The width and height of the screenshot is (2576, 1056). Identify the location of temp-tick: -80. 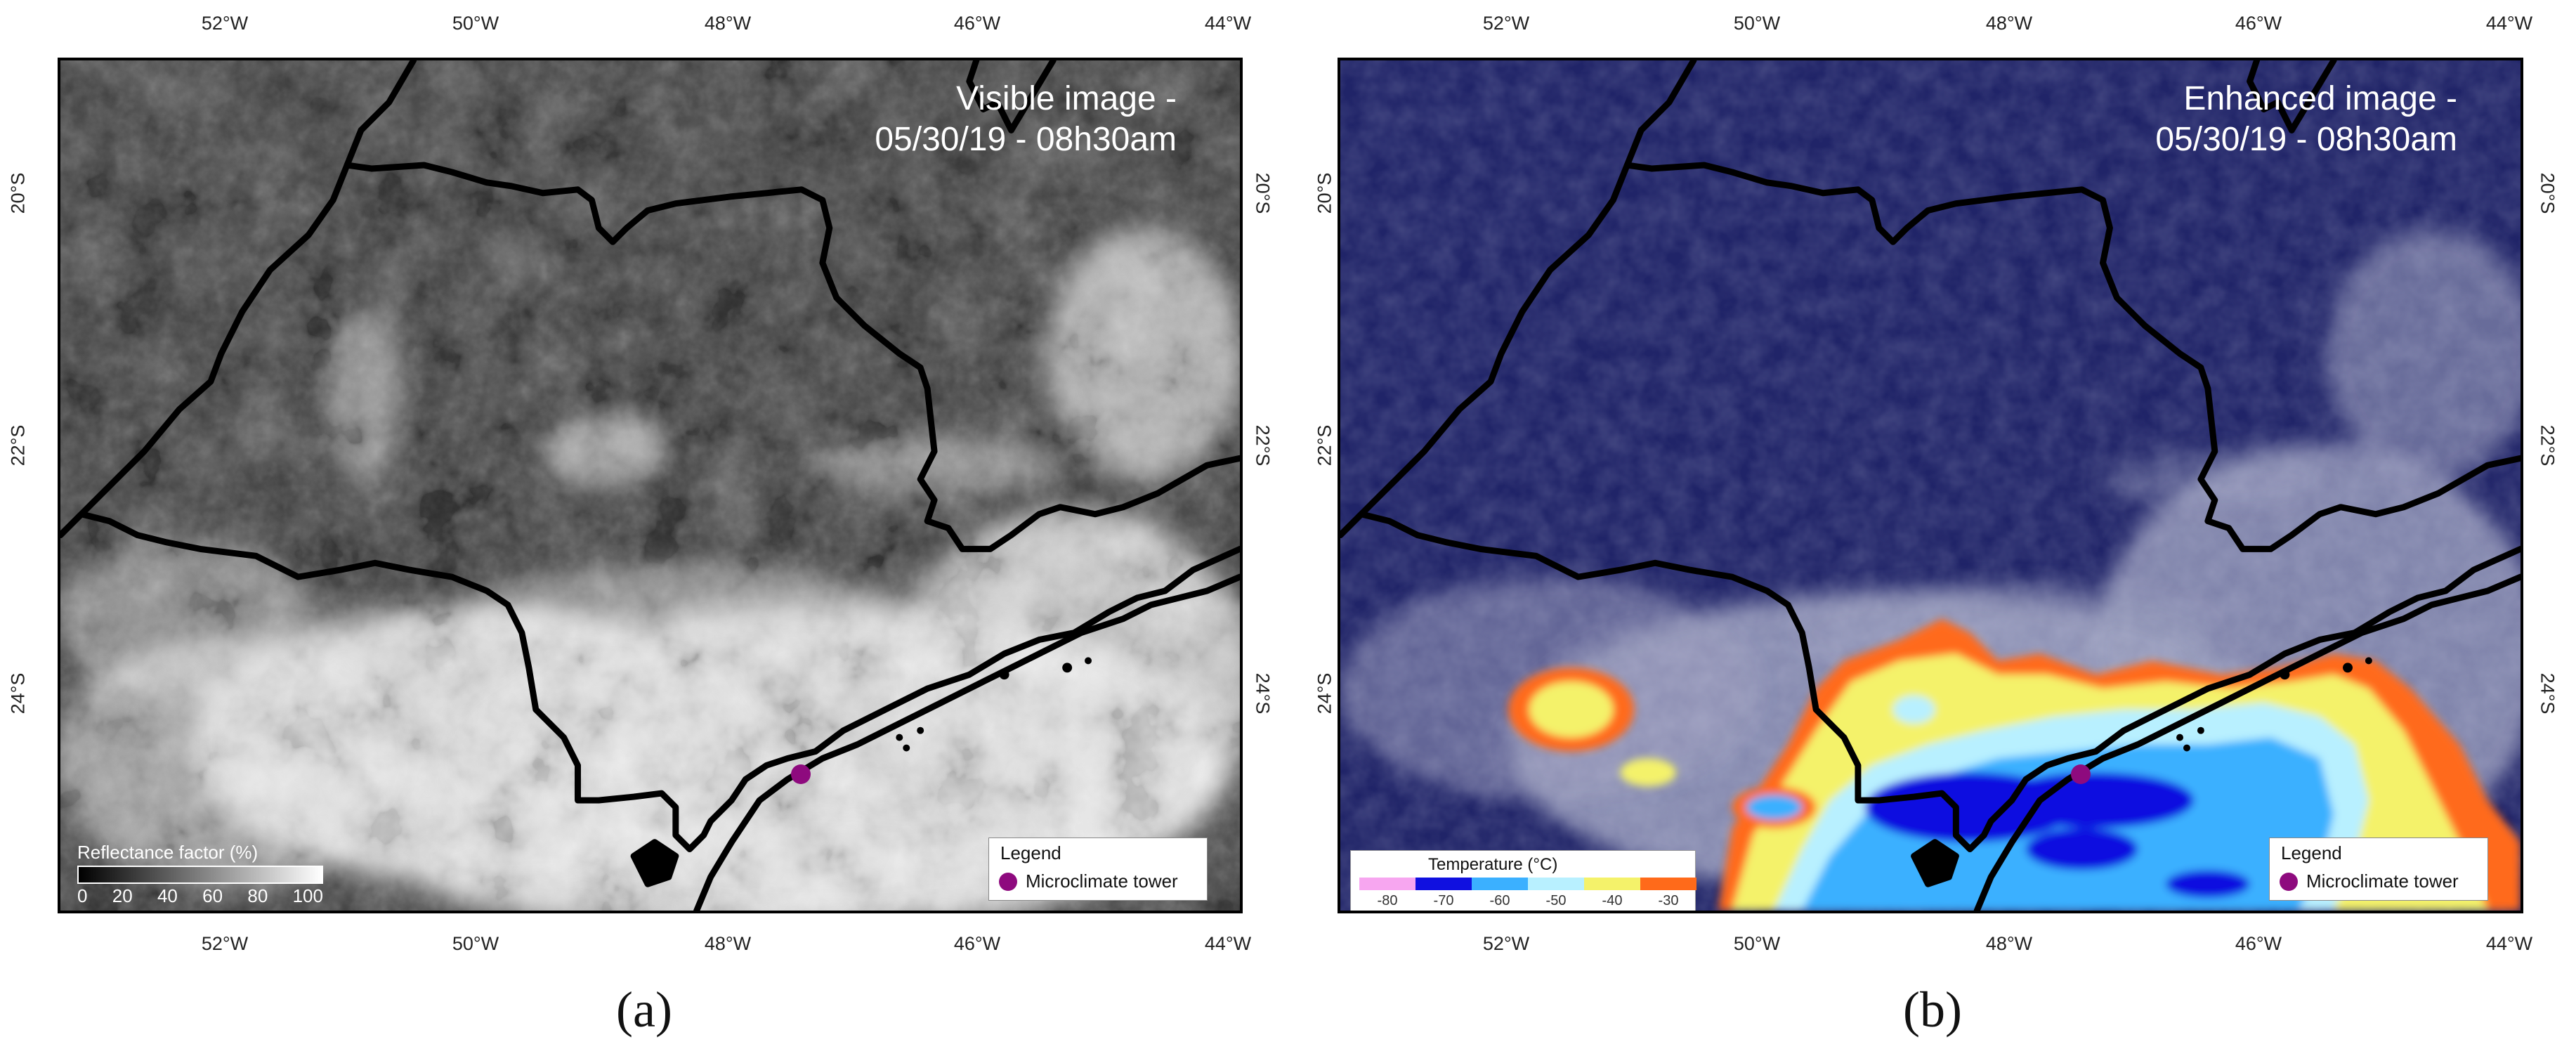
(1387, 900).